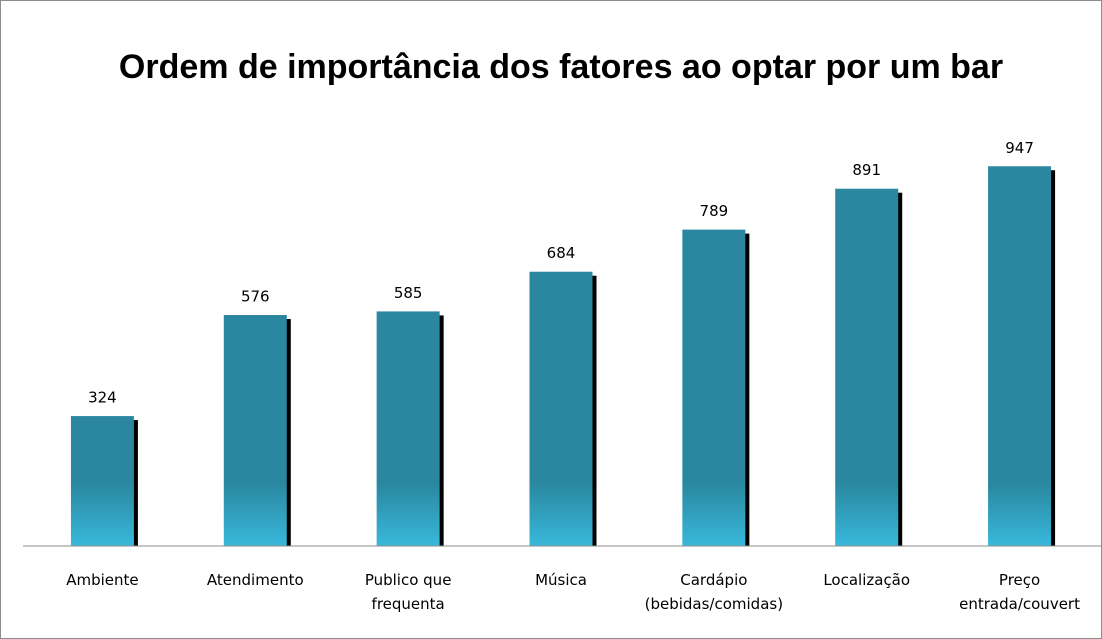  I want to click on value-label: 324, so click(102, 398).